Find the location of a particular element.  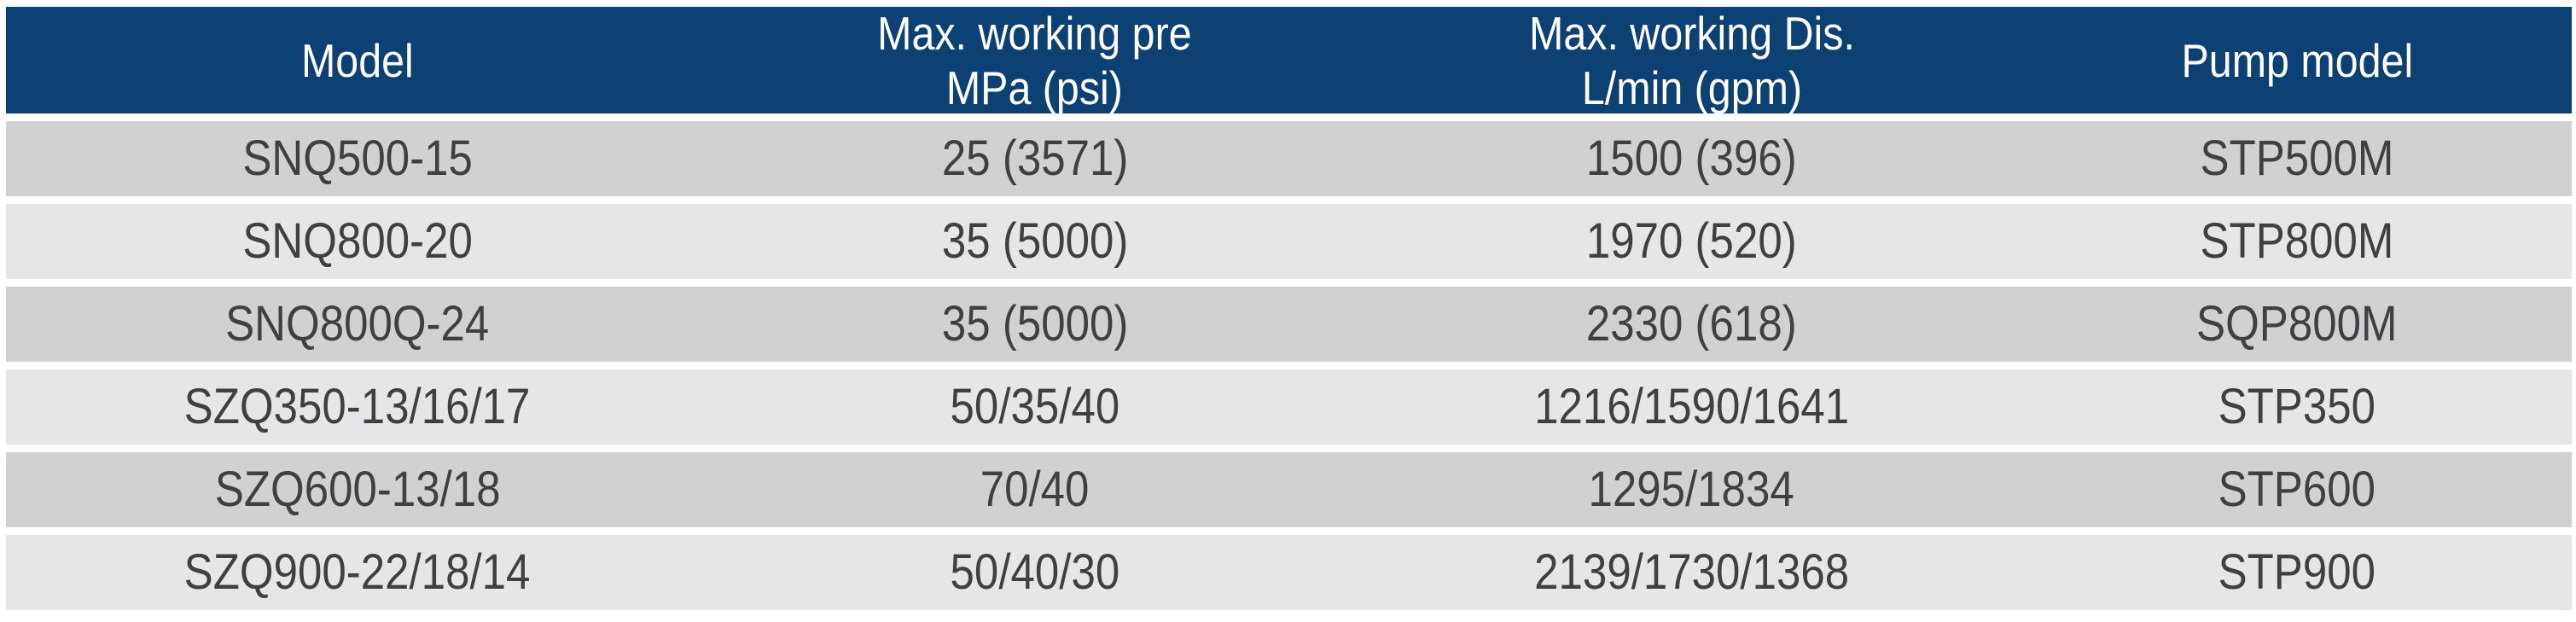

cell-pump-model: SQP800M is located at coordinates (2297, 324).